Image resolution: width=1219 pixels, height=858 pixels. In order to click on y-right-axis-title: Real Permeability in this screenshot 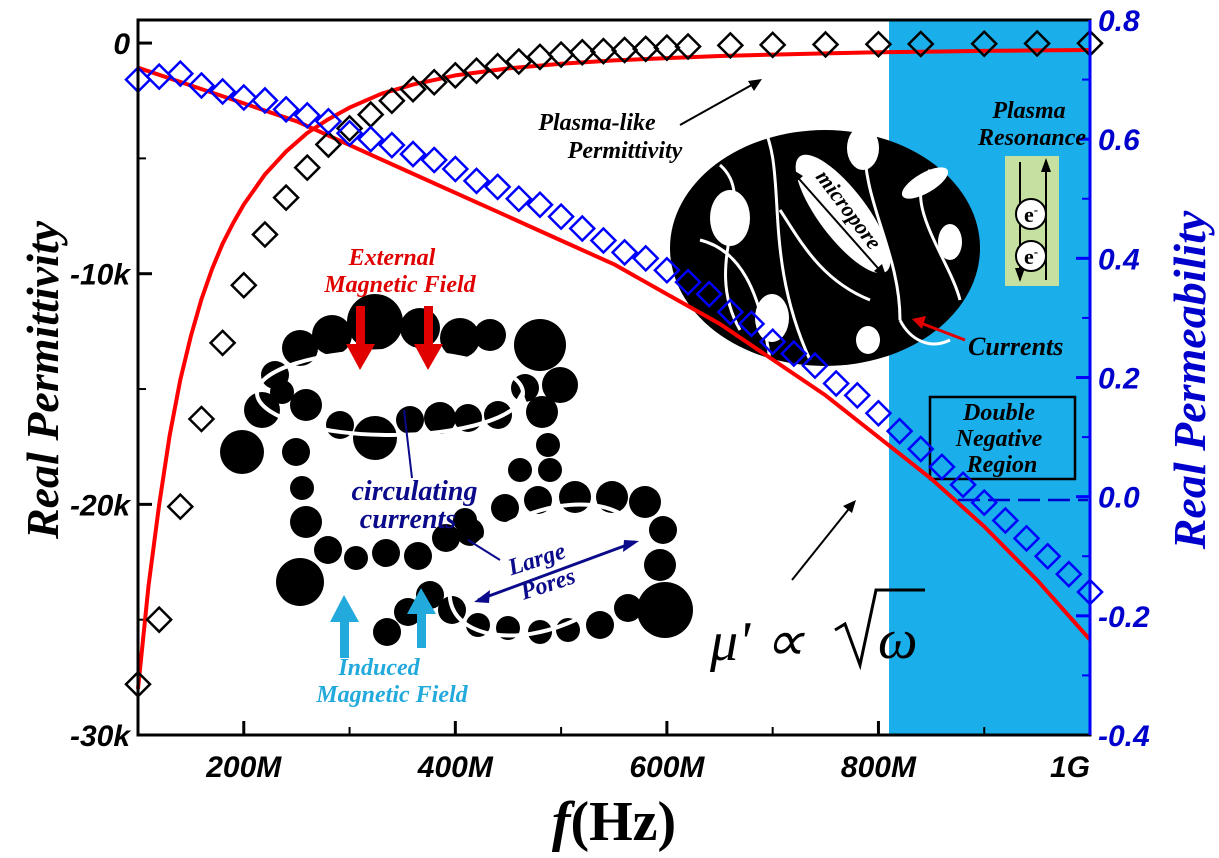, I will do `click(1189, 380)`.